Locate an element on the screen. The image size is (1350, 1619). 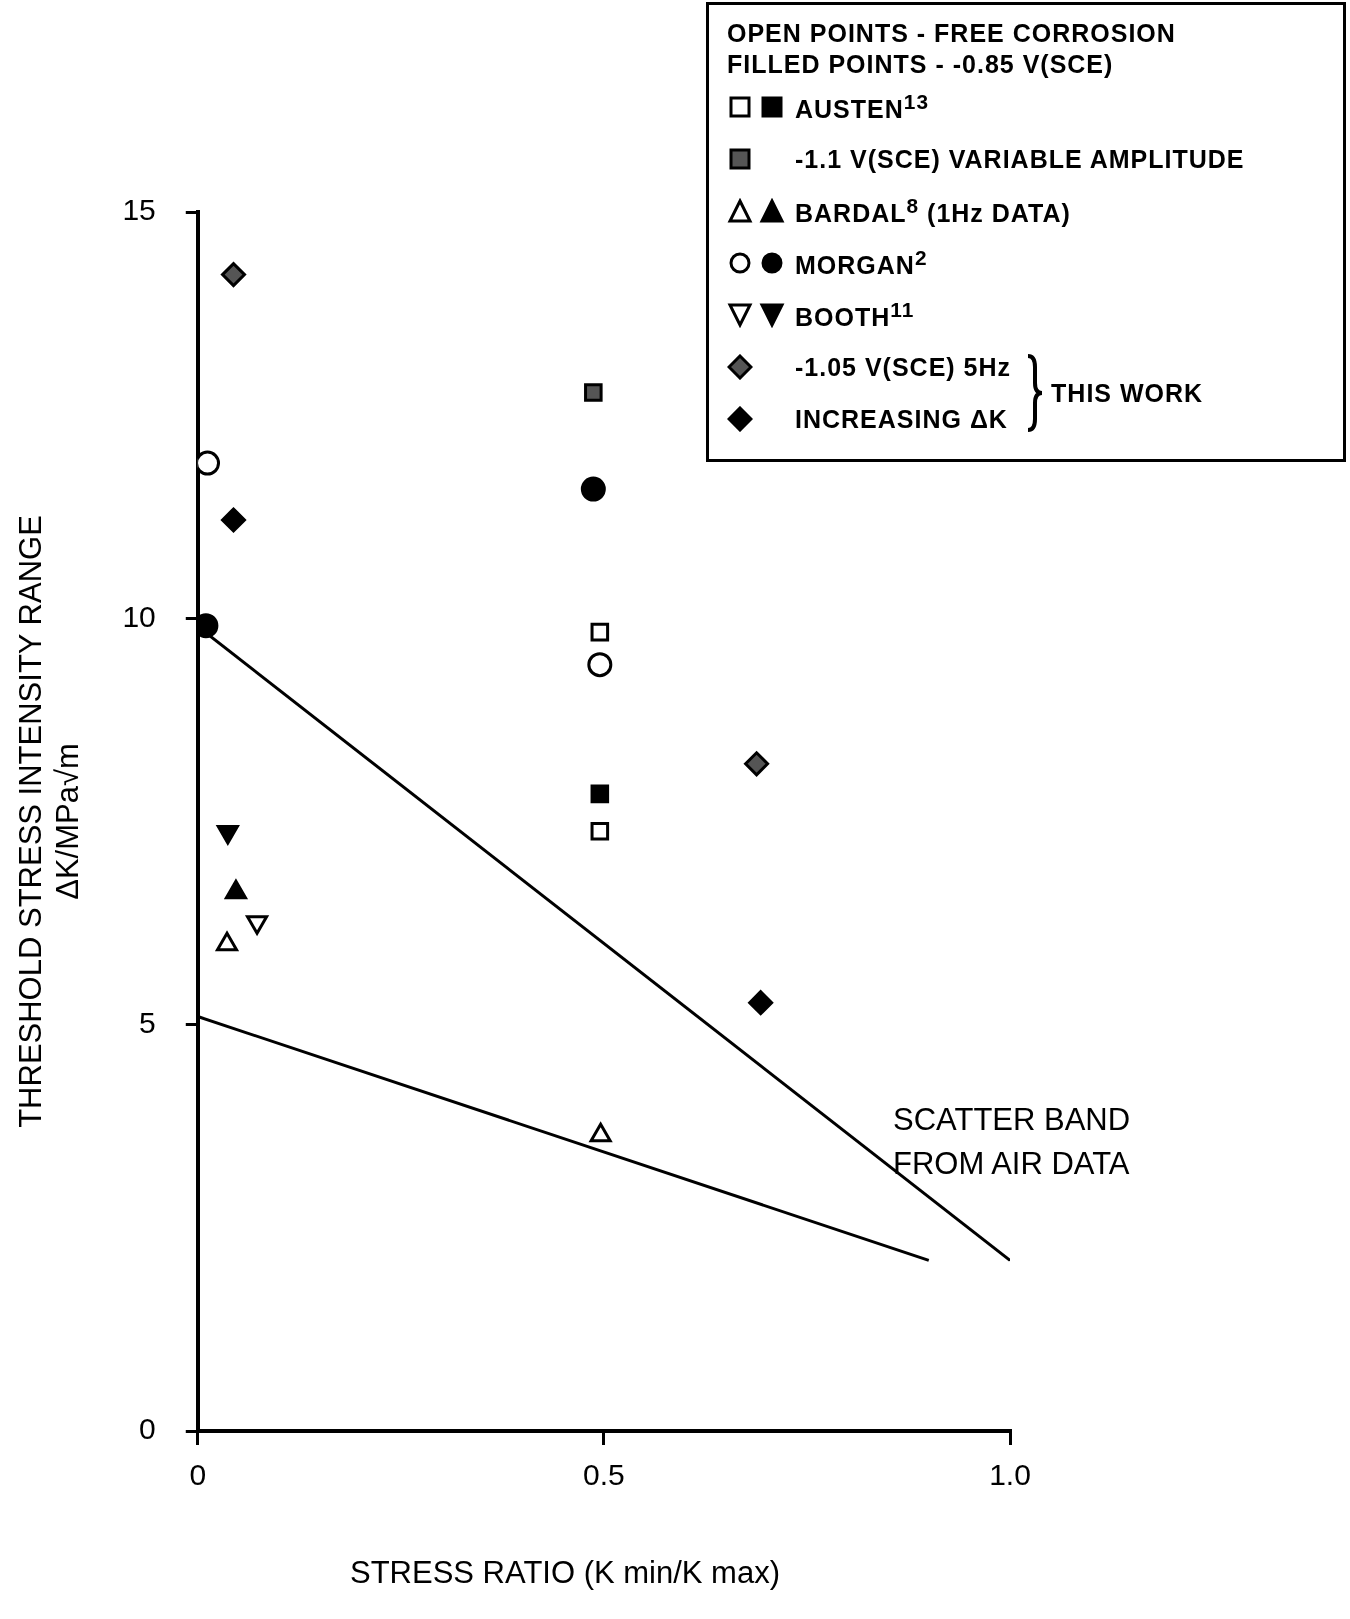
text: THIS WORK is located at coordinates (1127, 393).